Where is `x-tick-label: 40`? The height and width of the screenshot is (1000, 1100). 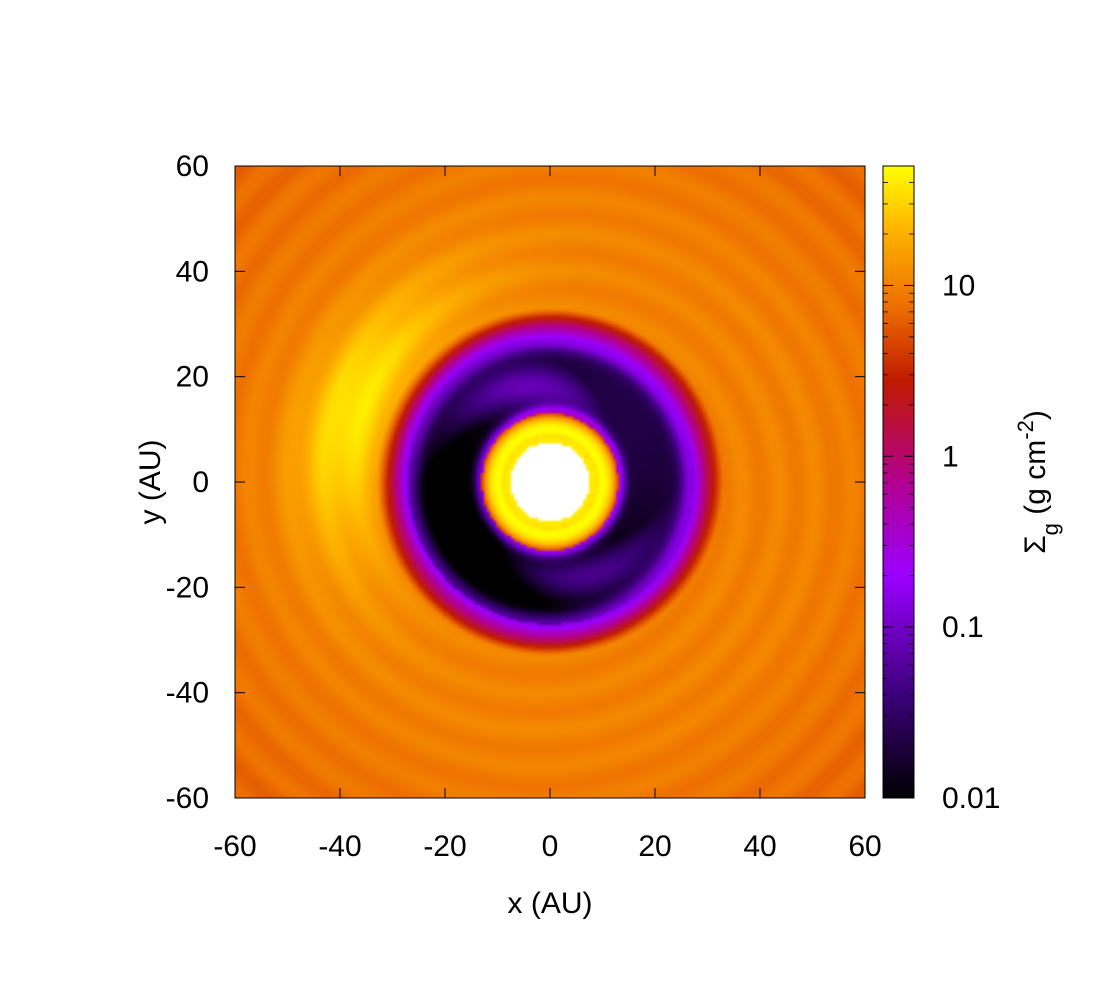 x-tick-label: 40 is located at coordinates (759, 846).